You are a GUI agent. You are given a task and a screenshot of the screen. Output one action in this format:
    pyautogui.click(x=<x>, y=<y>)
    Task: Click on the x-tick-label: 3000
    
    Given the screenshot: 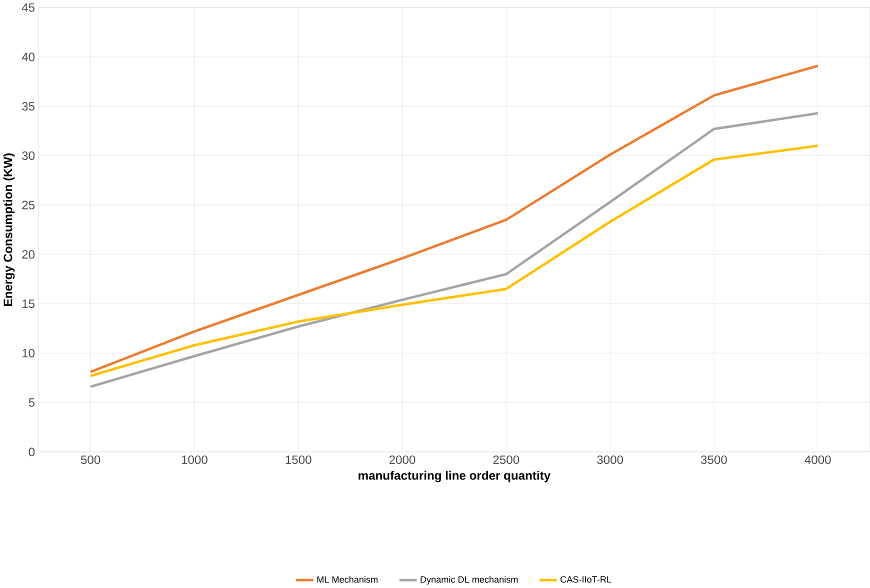 What is the action you would take?
    pyautogui.click(x=610, y=459)
    